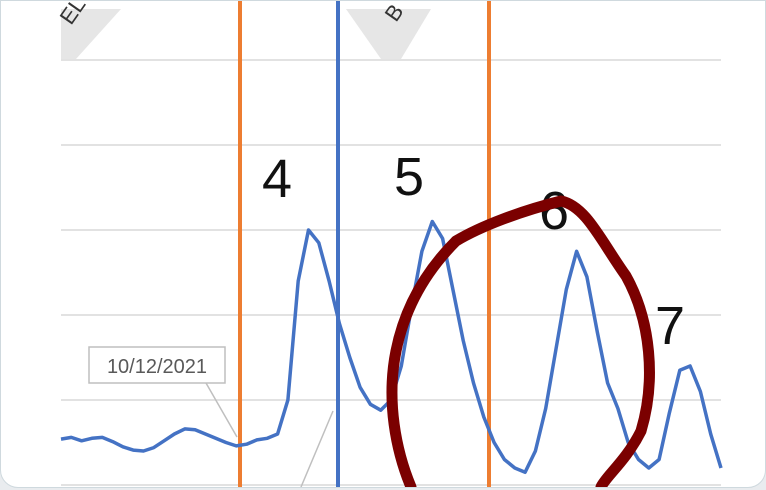 The height and width of the screenshot is (490, 766). I want to click on rotated-label-tab-right: B, so click(388, 30).